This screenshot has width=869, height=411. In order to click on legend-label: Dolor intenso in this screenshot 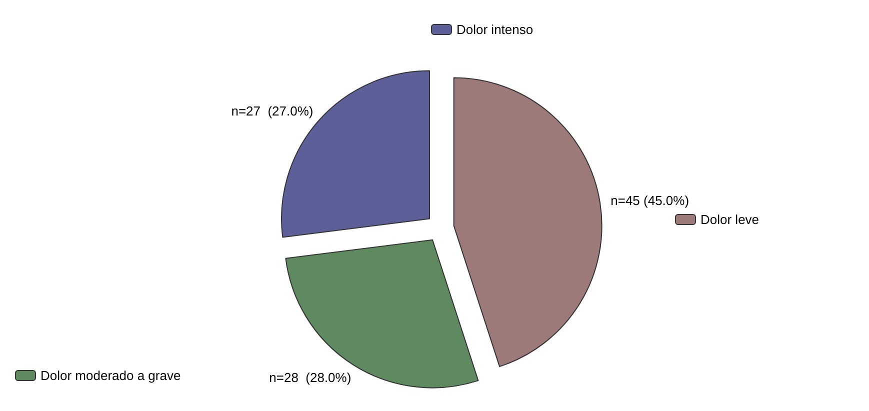, I will do `click(495, 29)`.